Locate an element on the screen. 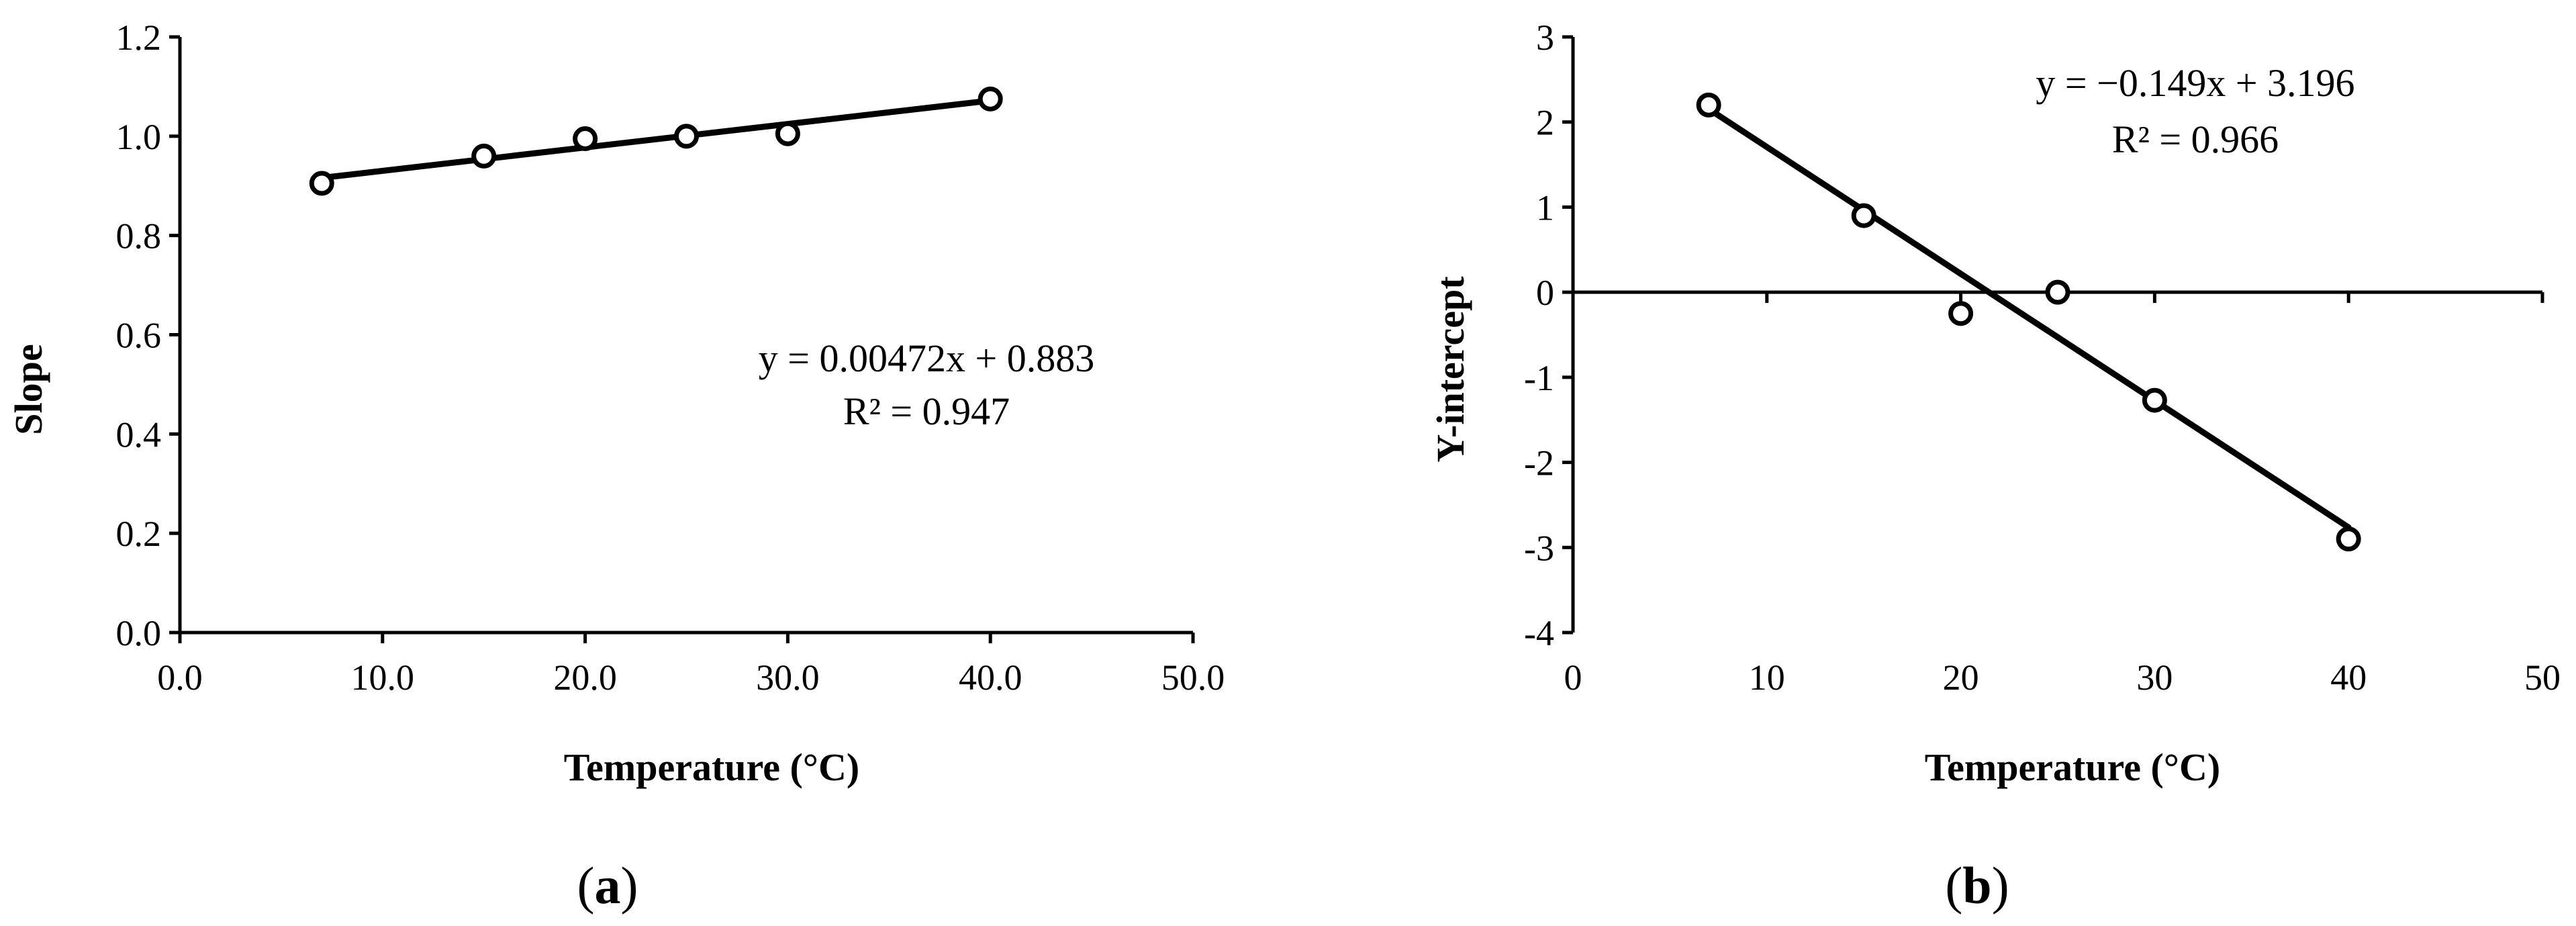  slope-chart-y-axis-title: Slope is located at coordinates (28, 389).